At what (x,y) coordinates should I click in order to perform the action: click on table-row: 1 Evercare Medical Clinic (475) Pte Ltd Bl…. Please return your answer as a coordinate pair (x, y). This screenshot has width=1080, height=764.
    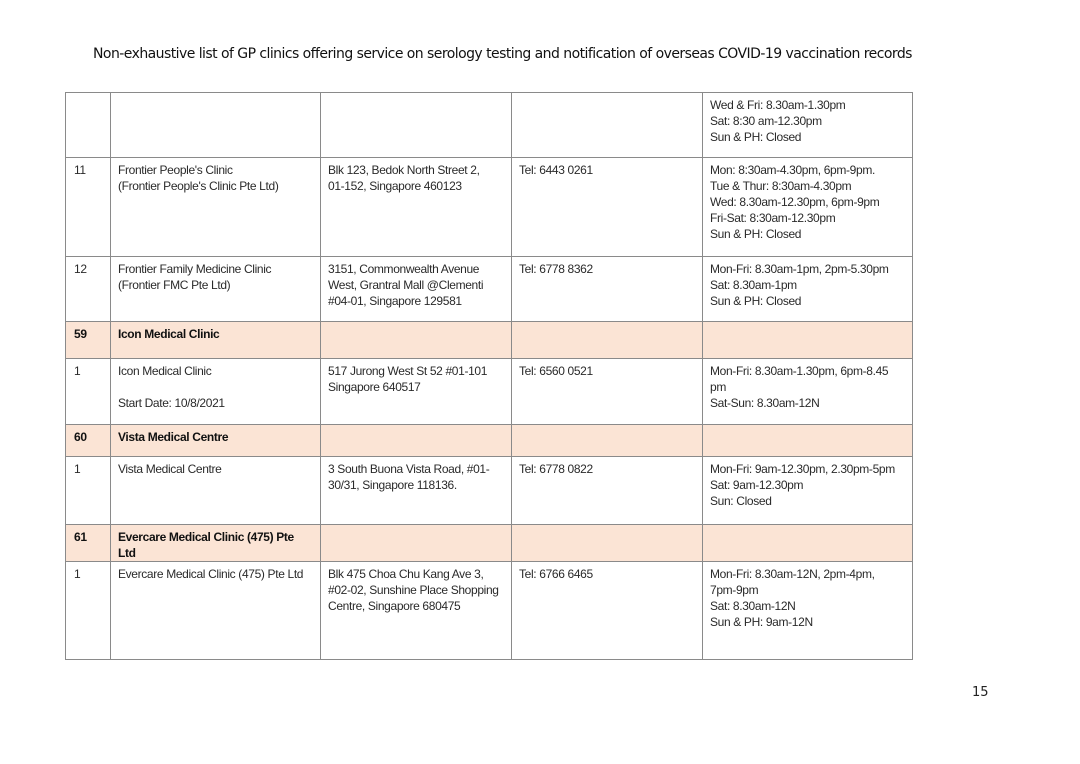
    Looking at the image, I should click on (489, 610).